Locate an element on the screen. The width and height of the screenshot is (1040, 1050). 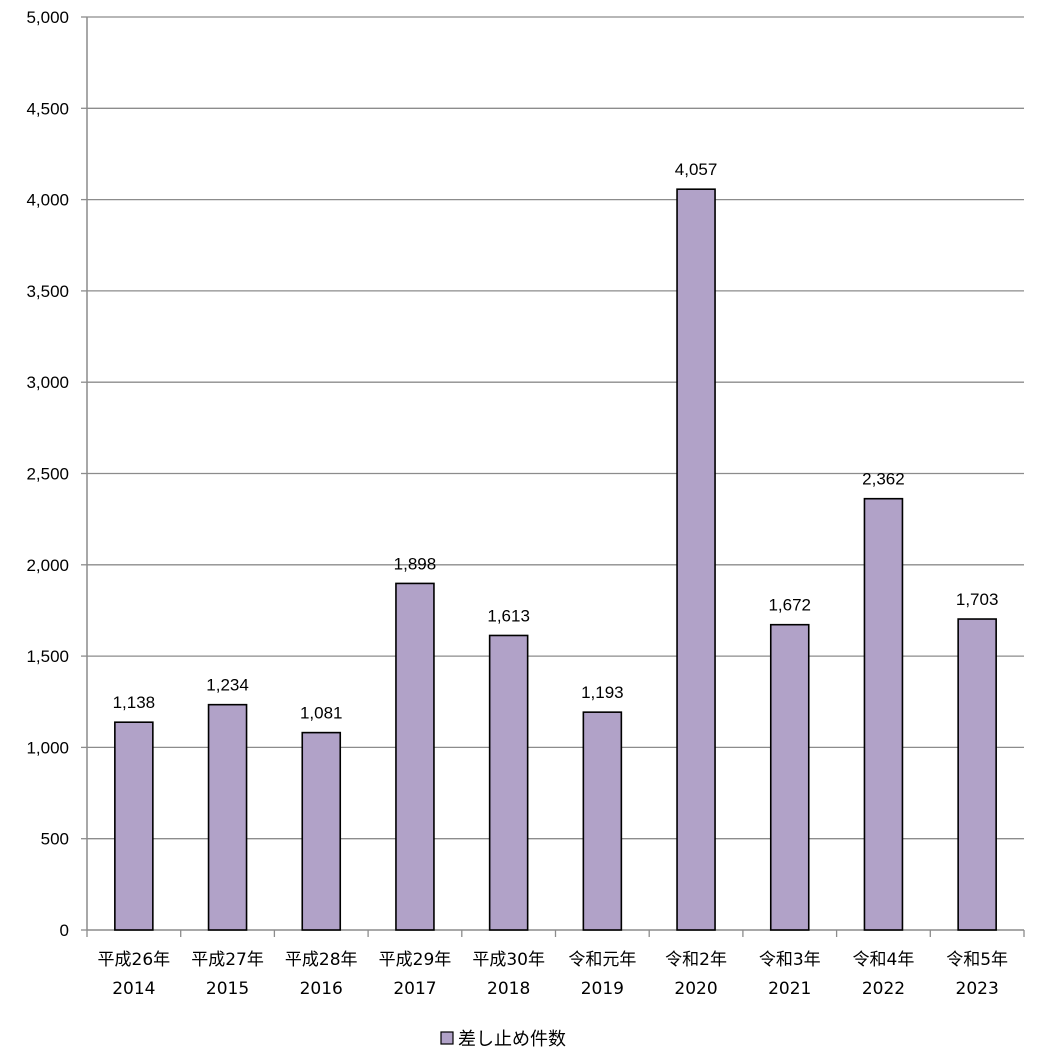
y-tick-label: 2,500 is located at coordinates (47, 474).